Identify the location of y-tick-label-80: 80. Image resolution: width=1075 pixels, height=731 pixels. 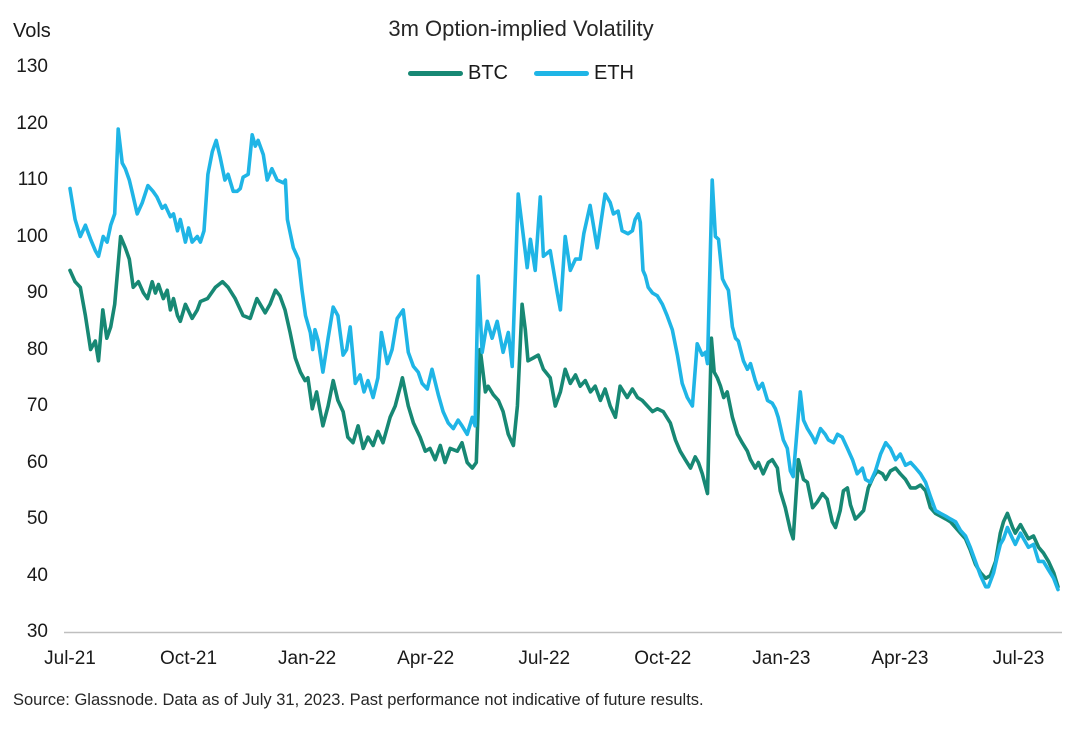
(37, 349).